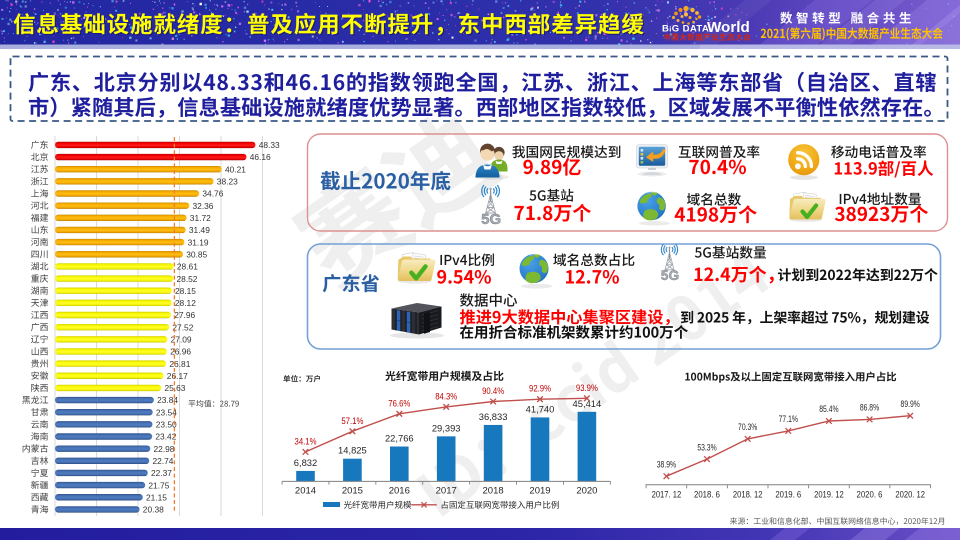 The width and height of the screenshot is (960, 540). What do you see at coordinates (153, 510) in the screenshot?
I see `svg-text: 20.38` at bounding box center [153, 510].